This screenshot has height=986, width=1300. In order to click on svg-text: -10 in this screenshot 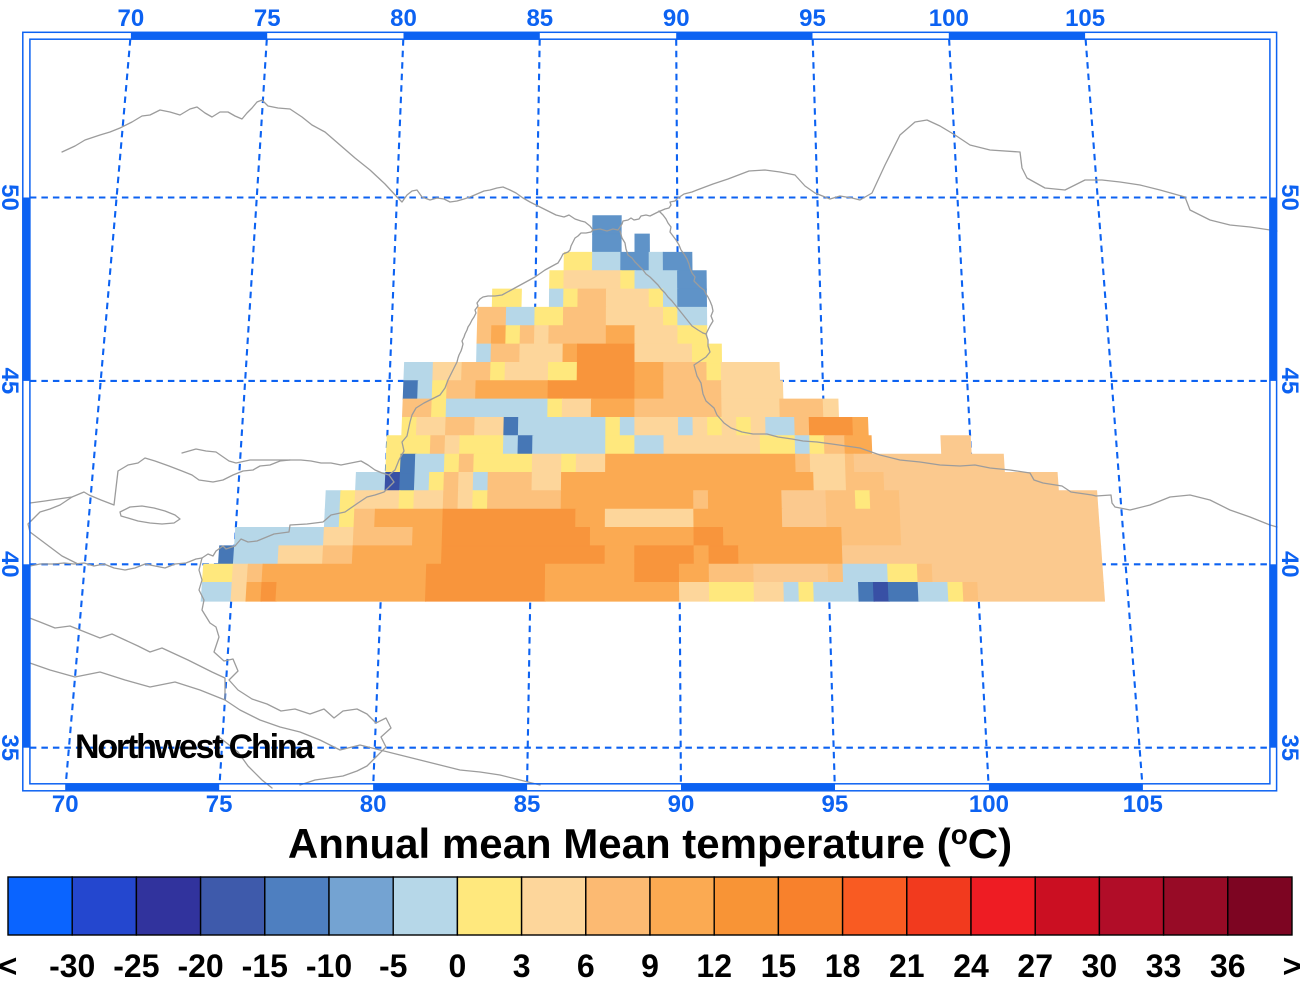, I will do `click(329, 966)`.